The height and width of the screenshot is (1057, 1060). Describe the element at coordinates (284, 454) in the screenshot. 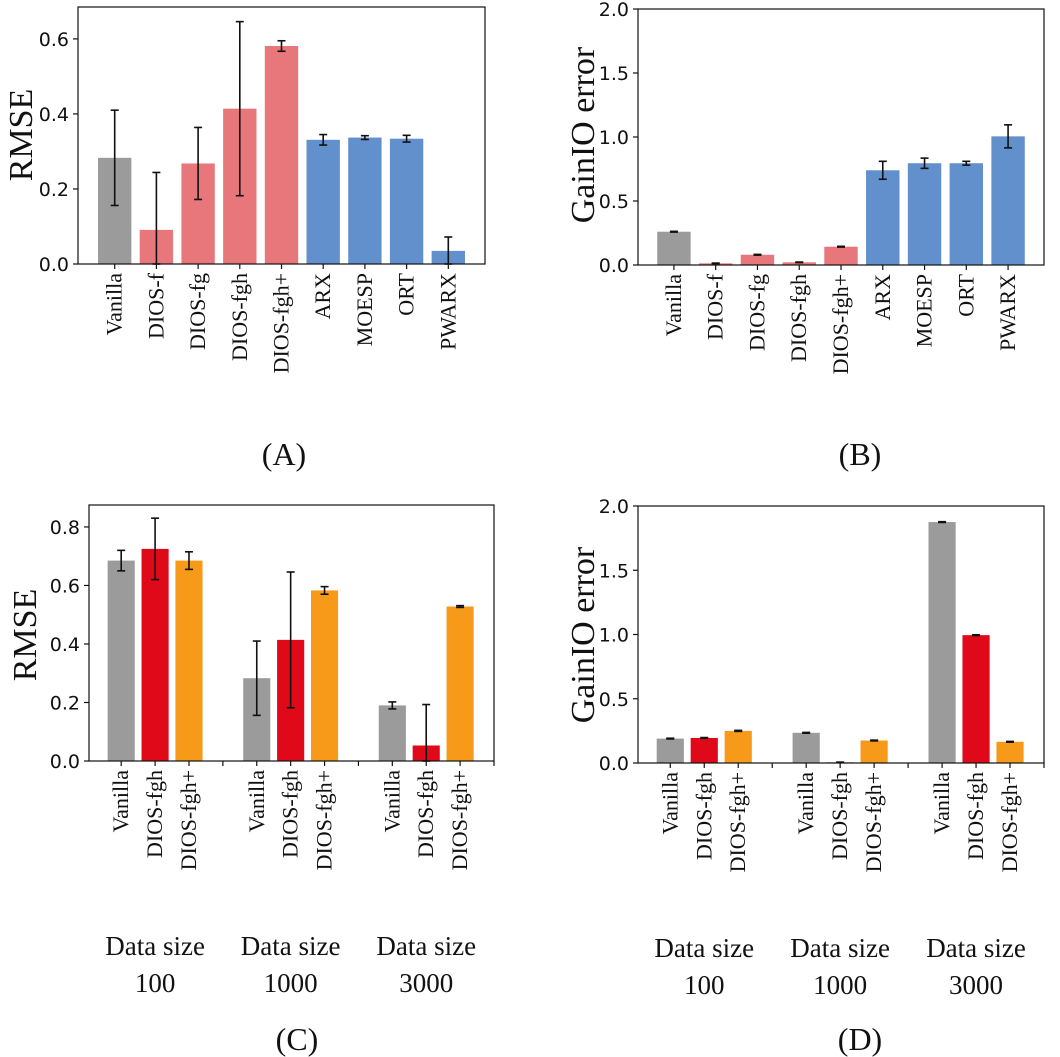

I see `panel-label: (A)` at that location.